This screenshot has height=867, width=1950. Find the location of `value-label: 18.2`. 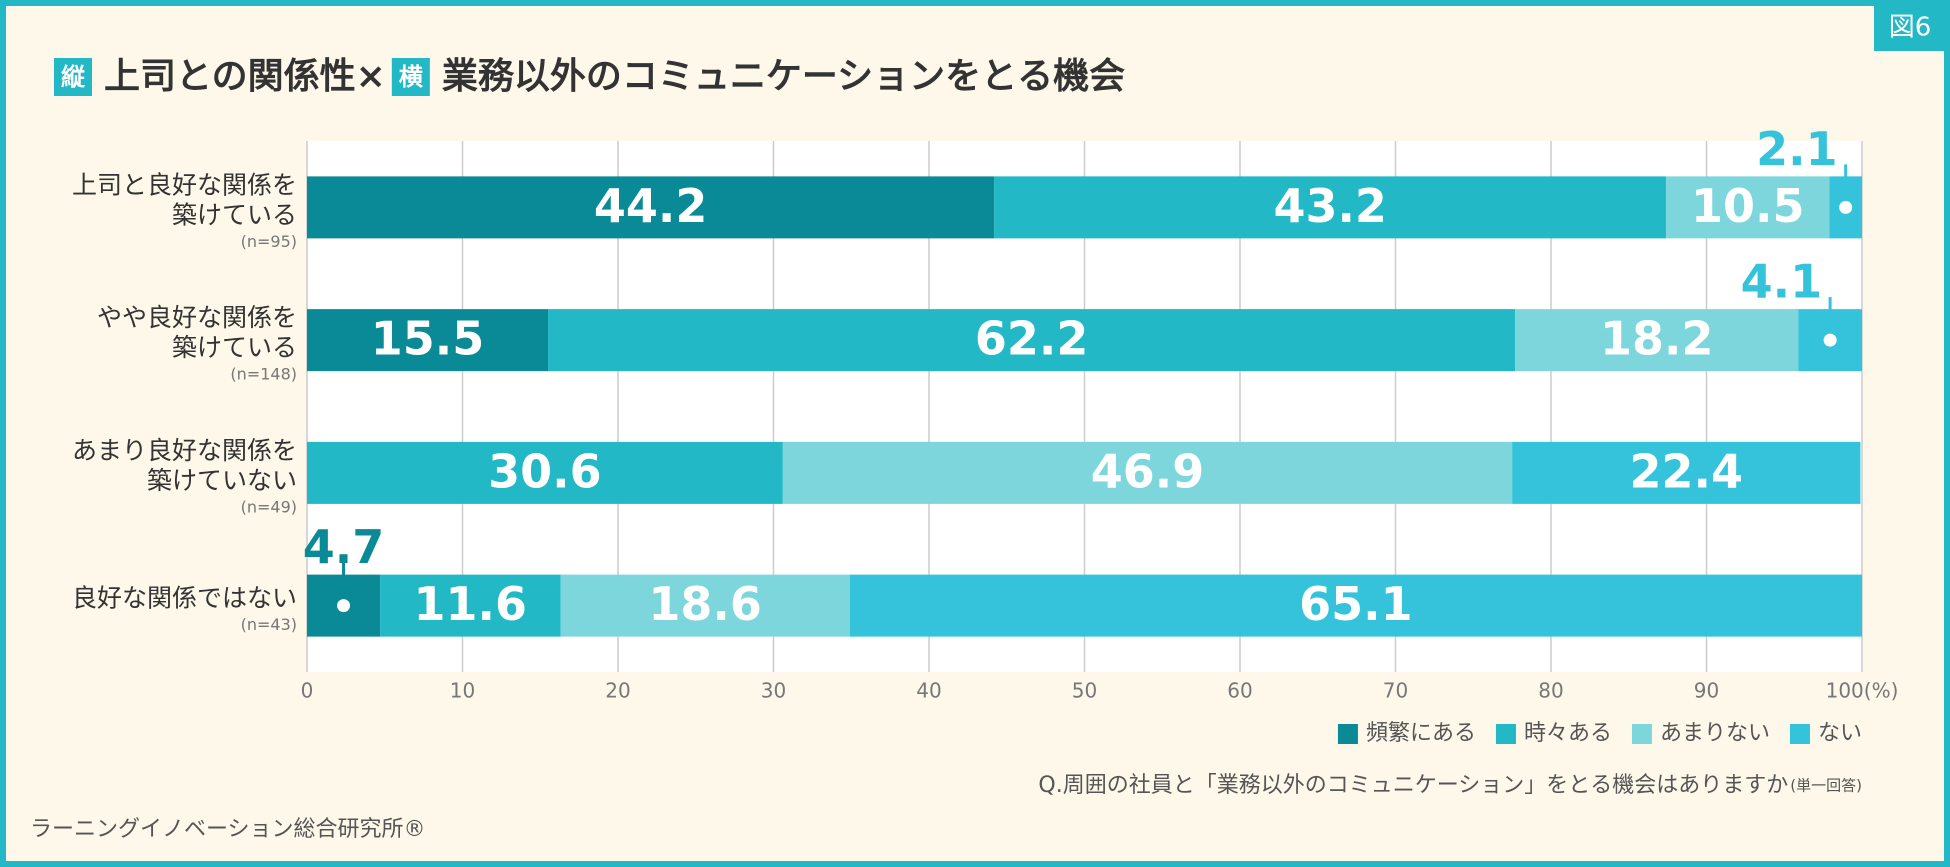

value-label: 18.2 is located at coordinates (1657, 339).